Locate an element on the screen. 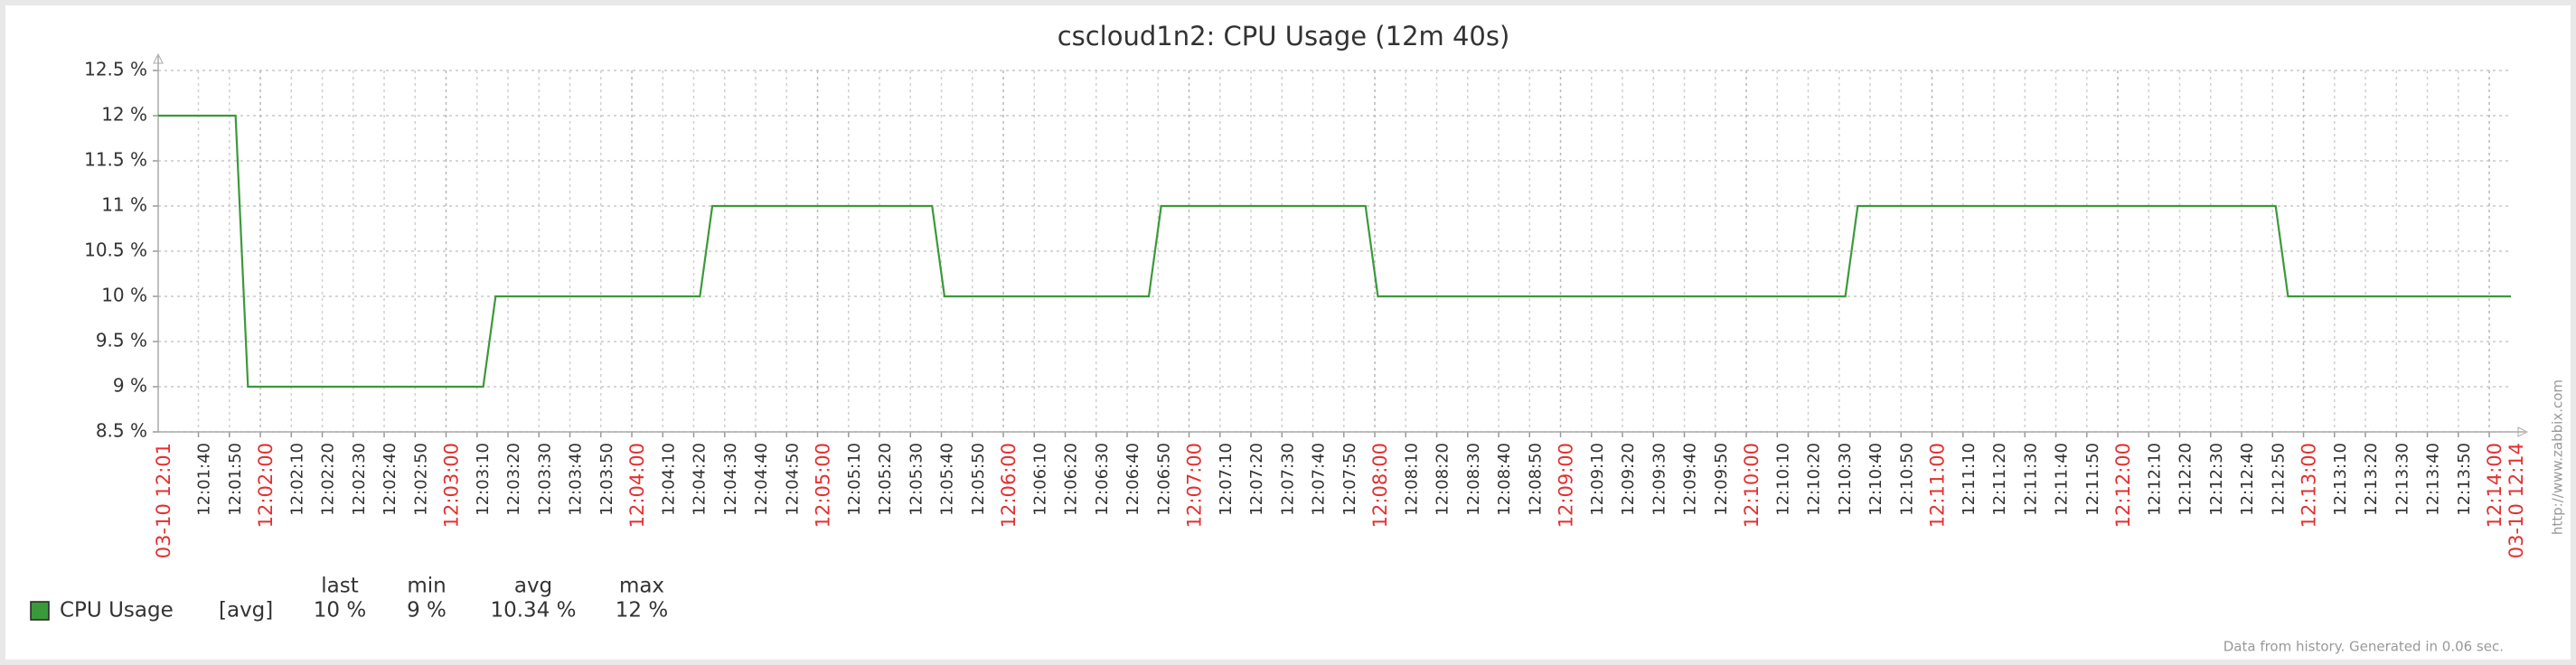 This screenshot has width=2576, height=665. x-tick-label: 03-10 12:01 is located at coordinates (164, 501).